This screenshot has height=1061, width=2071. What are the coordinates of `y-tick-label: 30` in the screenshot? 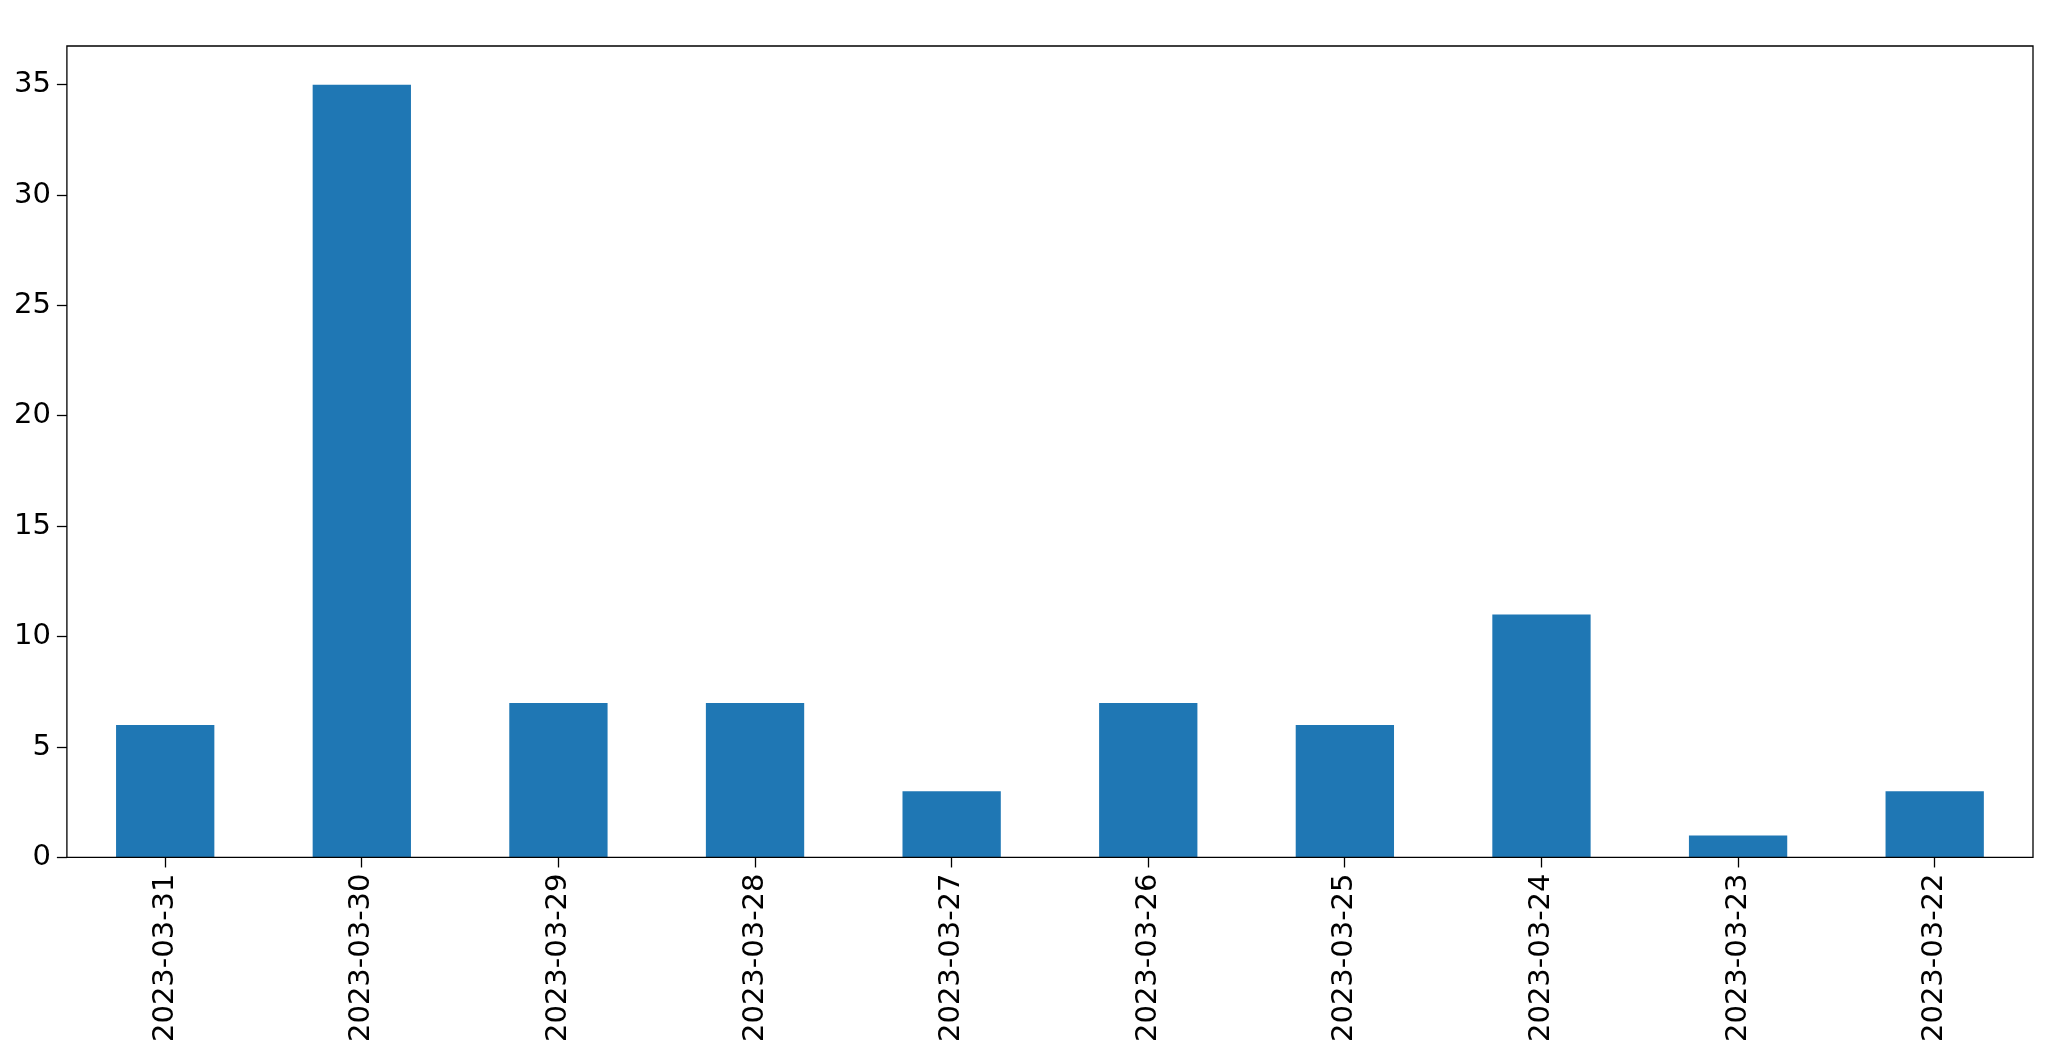 It's located at (32, 192).